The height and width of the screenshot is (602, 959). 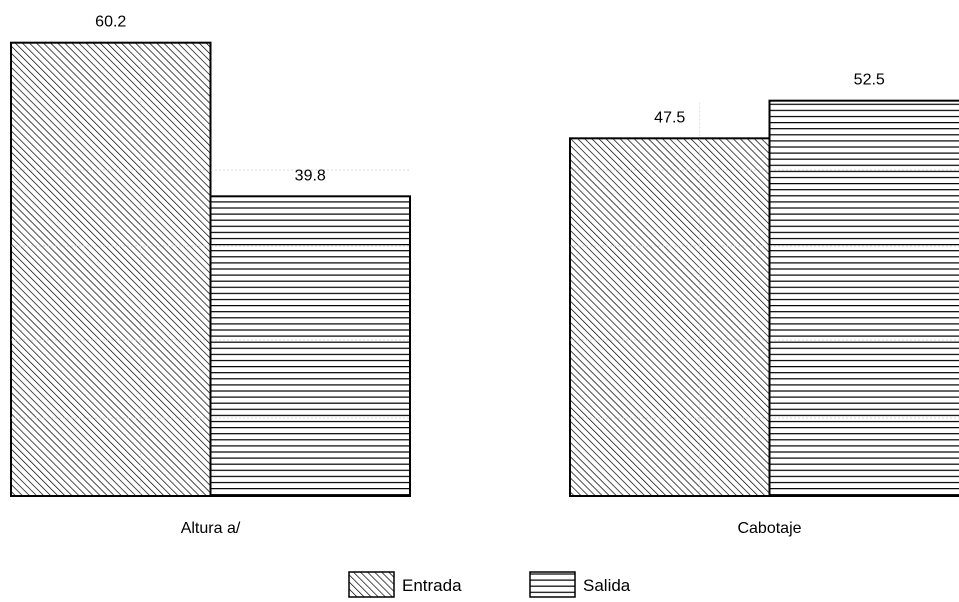 I want to click on data-label-salida-altura-a: 39.8, so click(x=310, y=175).